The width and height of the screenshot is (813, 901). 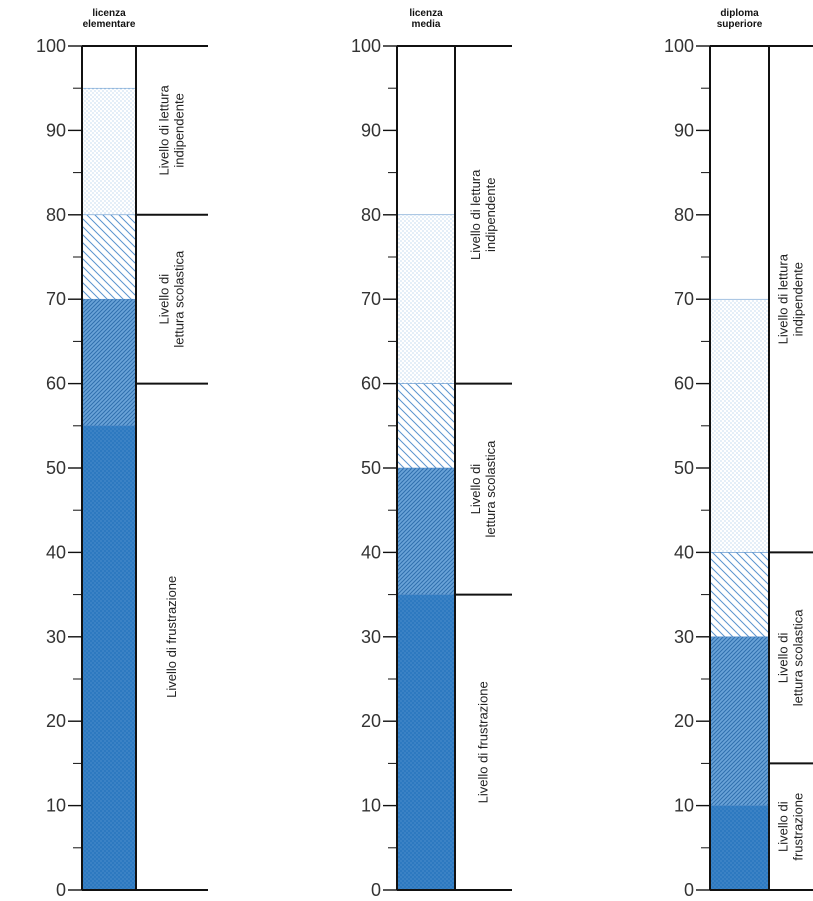 I want to click on chart-title: elementare, so click(x=109, y=24).